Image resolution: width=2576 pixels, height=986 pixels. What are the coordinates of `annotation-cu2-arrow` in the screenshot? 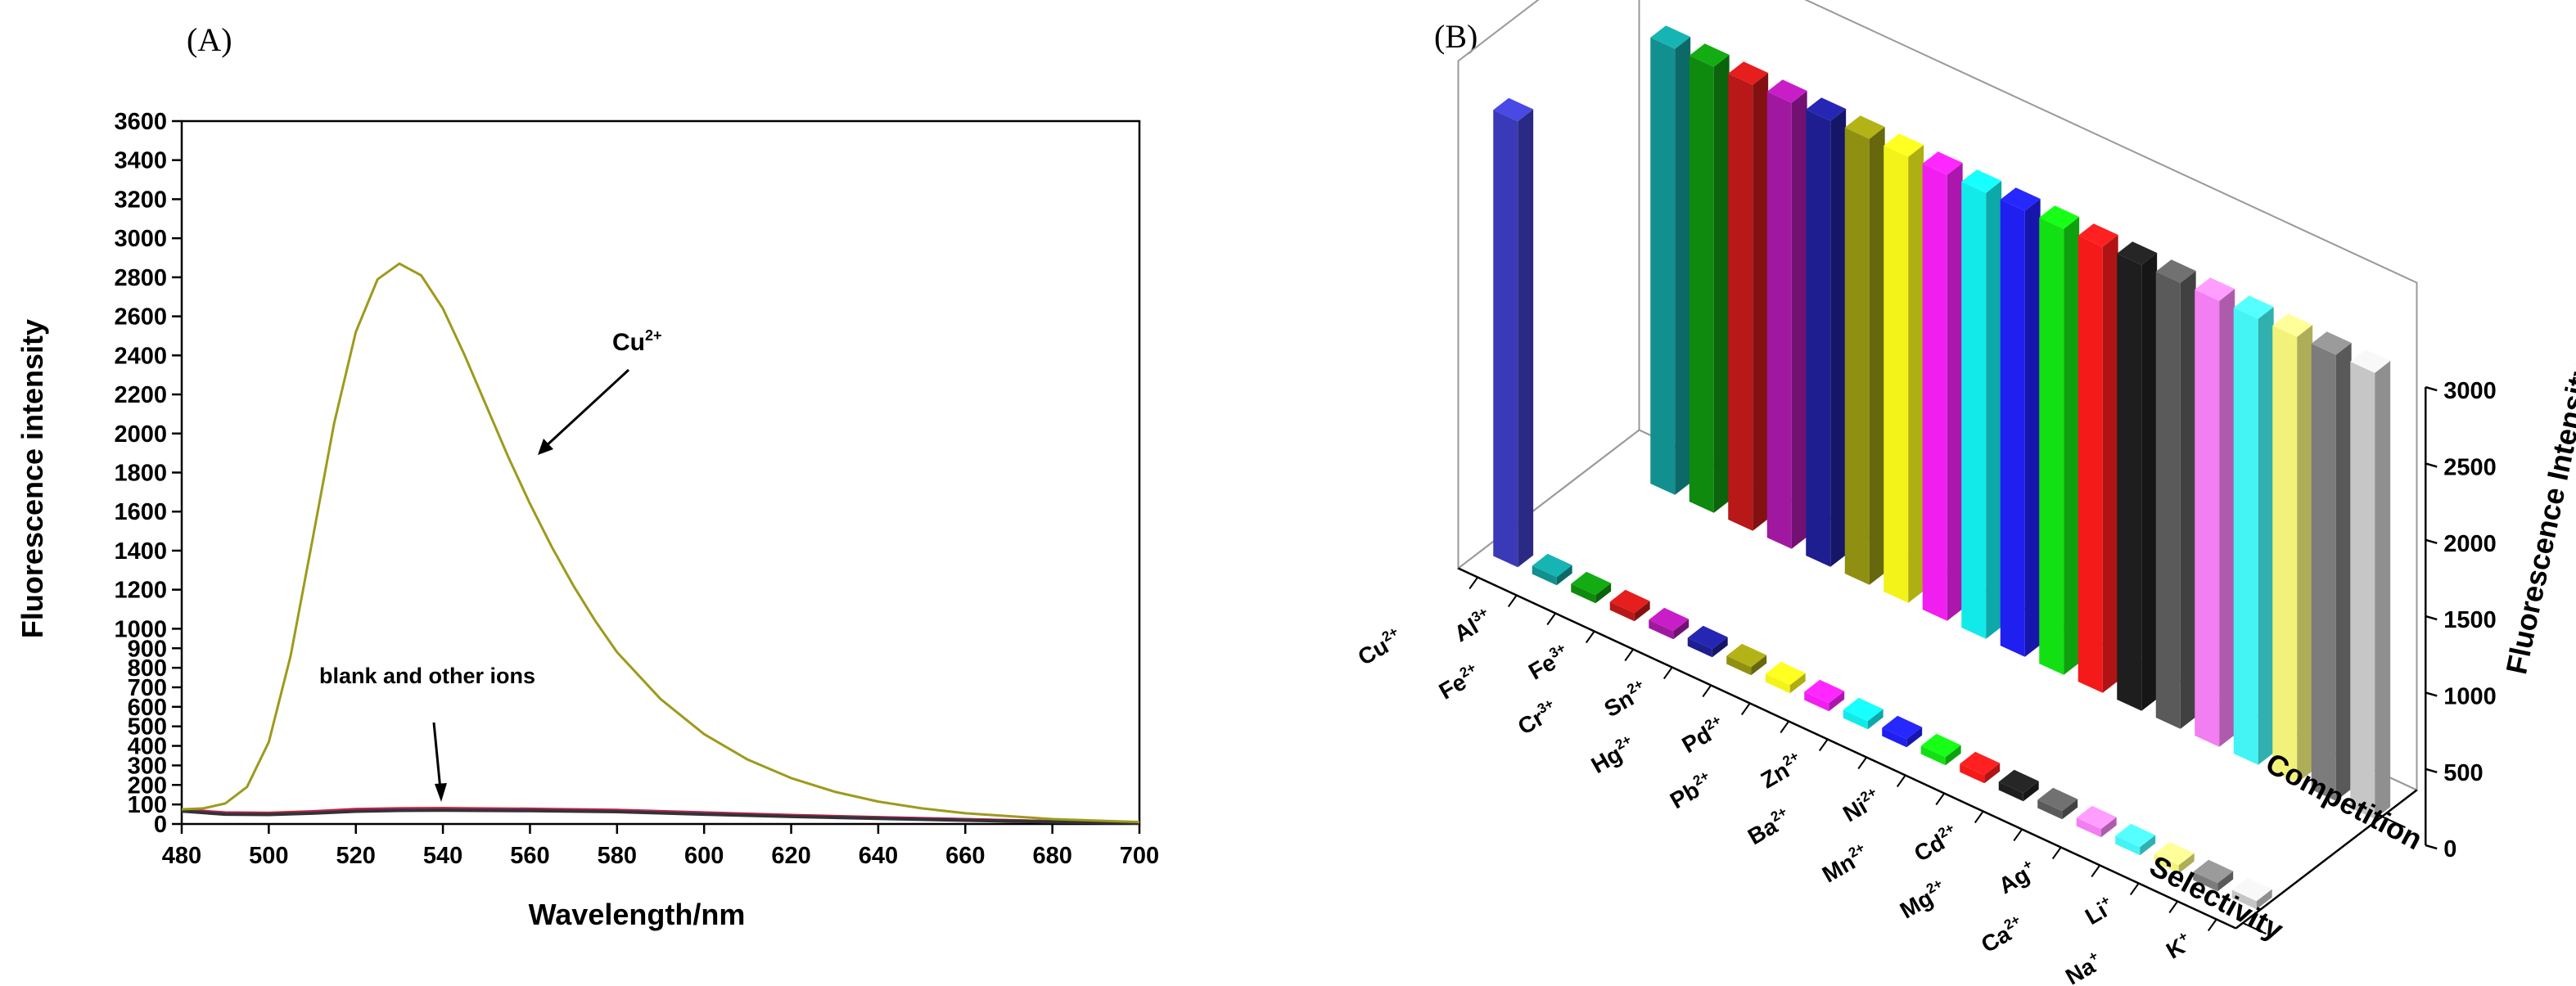 It's located at (584, 411).